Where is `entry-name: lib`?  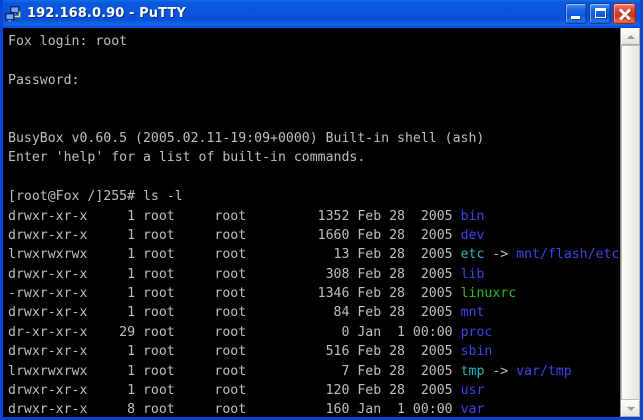 entry-name: lib is located at coordinates (472, 274).